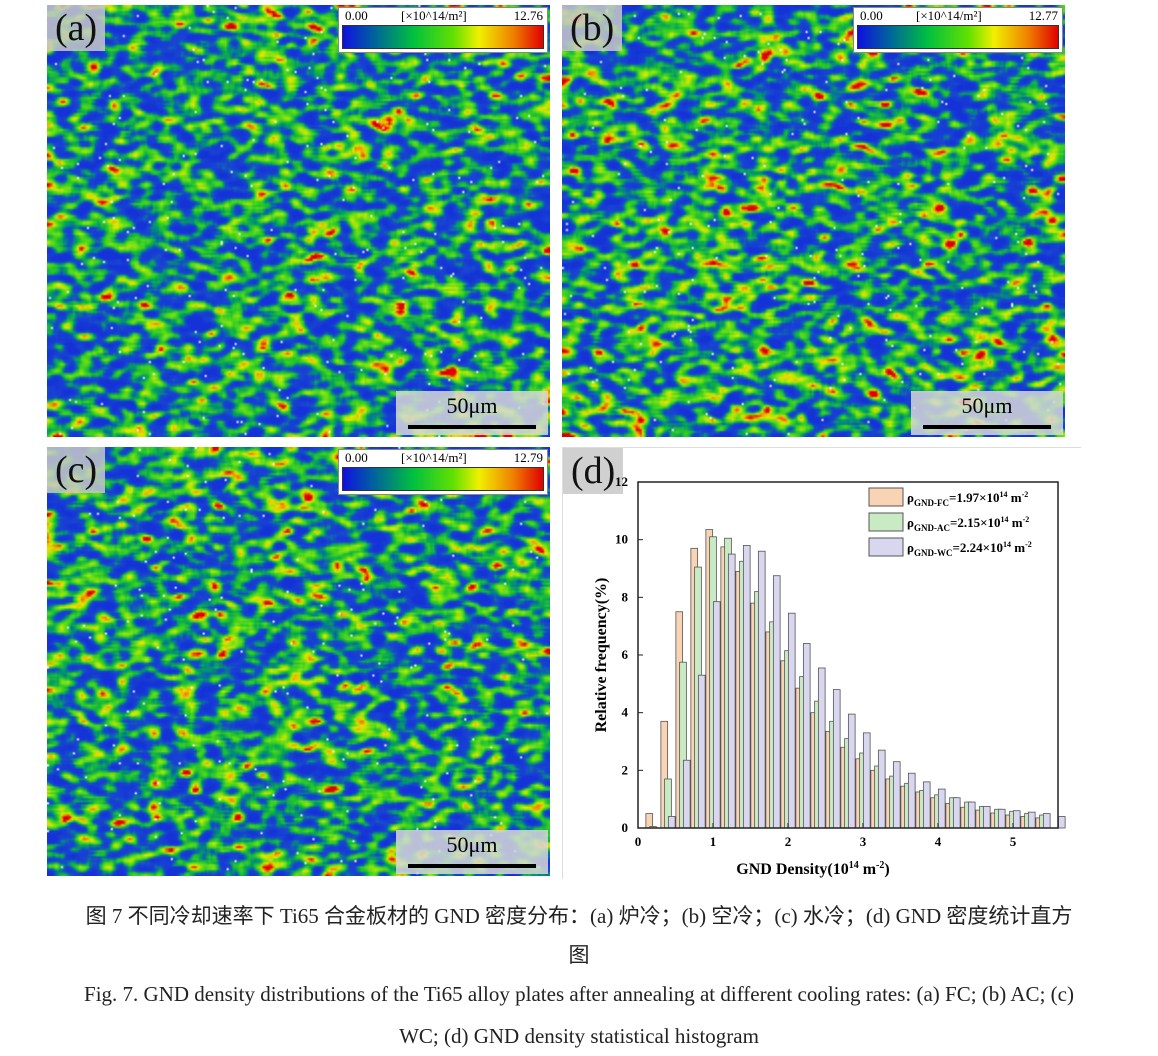  What do you see at coordinates (528, 15) in the screenshot?
I see `colorbar-max: 12.76` at bounding box center [528, 15].